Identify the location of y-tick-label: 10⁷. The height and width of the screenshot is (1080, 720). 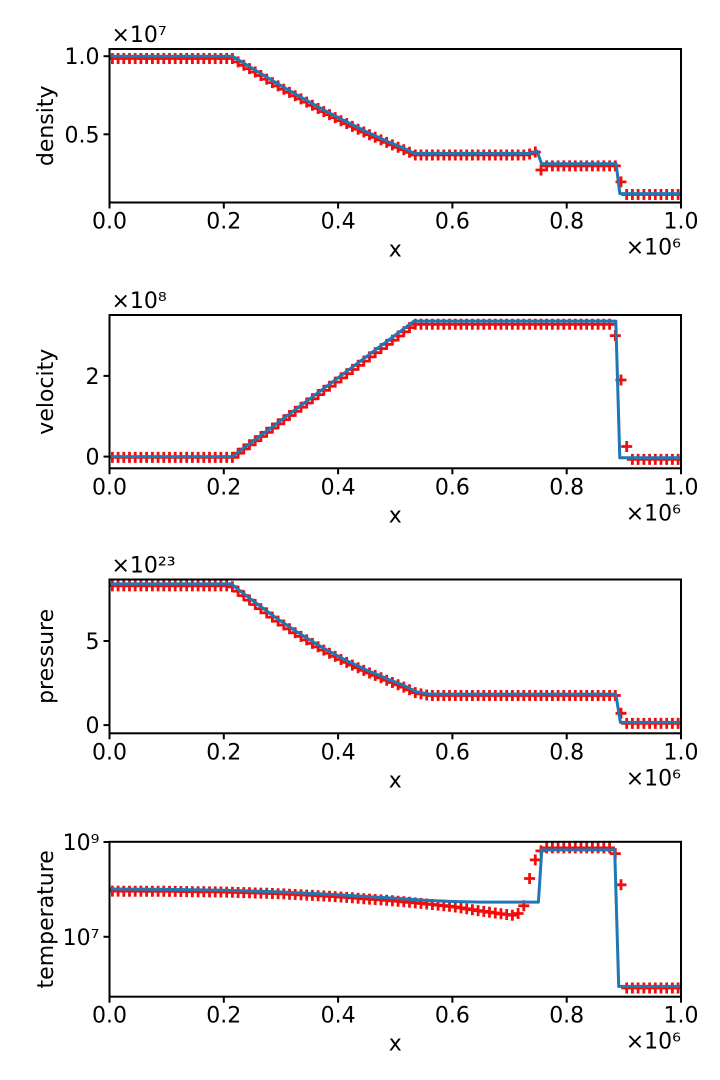
(81, 938).